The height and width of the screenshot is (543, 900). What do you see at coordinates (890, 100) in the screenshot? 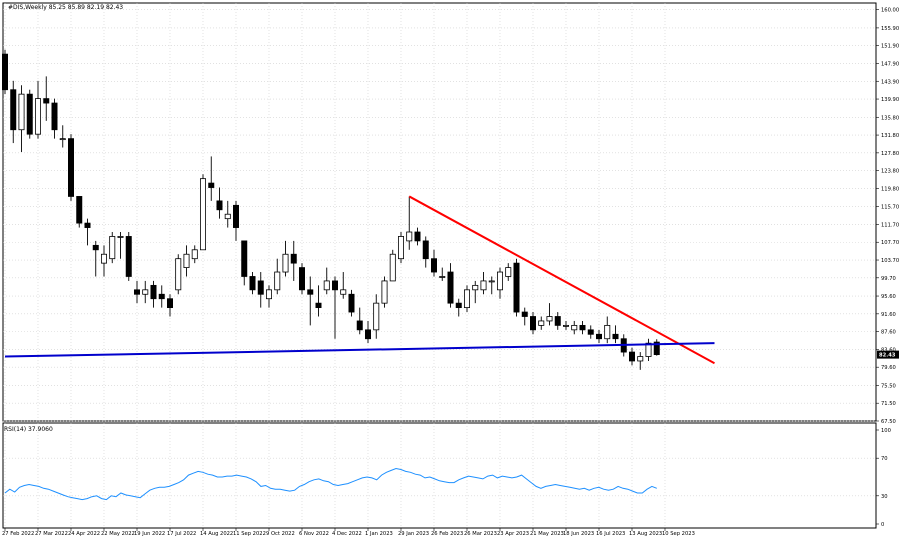
I see `price-tick-label: 139.90` at bounding box center [890, 100].